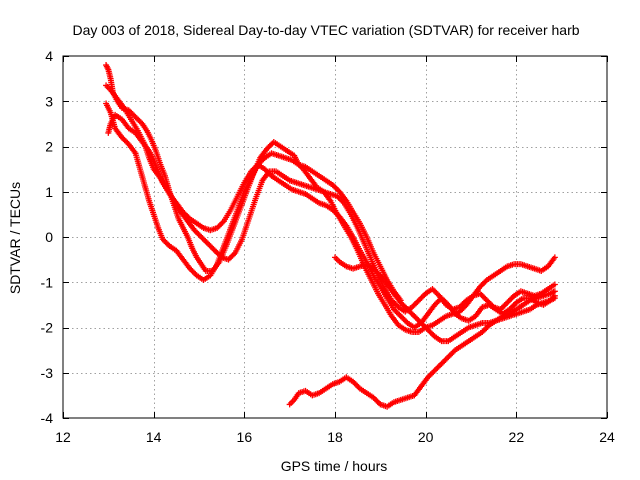 Image resolution: width=640 pixels, height=480 pixels. Describe the element at coordinates (63, 437) in the screenshot. I see `x-tick-label: 12` at that location.